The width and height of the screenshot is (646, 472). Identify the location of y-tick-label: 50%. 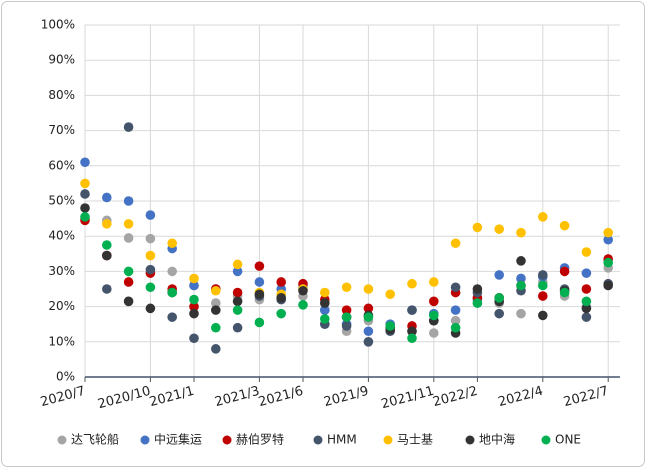
(61, 201).